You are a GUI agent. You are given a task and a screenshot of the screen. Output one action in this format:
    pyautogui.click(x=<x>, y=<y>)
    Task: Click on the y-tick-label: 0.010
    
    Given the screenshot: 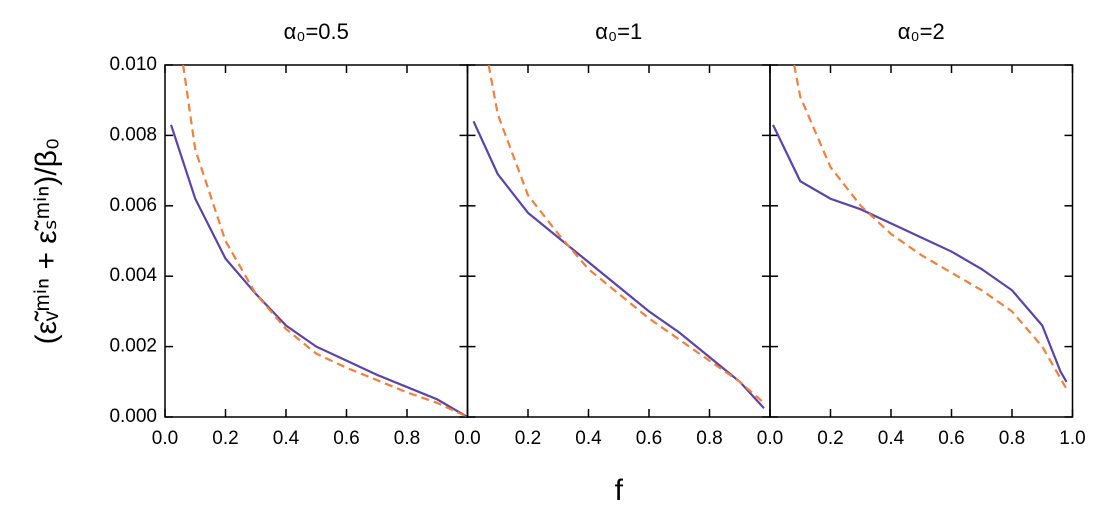 What is the action you would take?
    pyautogui.click(x=133, y=64)
    